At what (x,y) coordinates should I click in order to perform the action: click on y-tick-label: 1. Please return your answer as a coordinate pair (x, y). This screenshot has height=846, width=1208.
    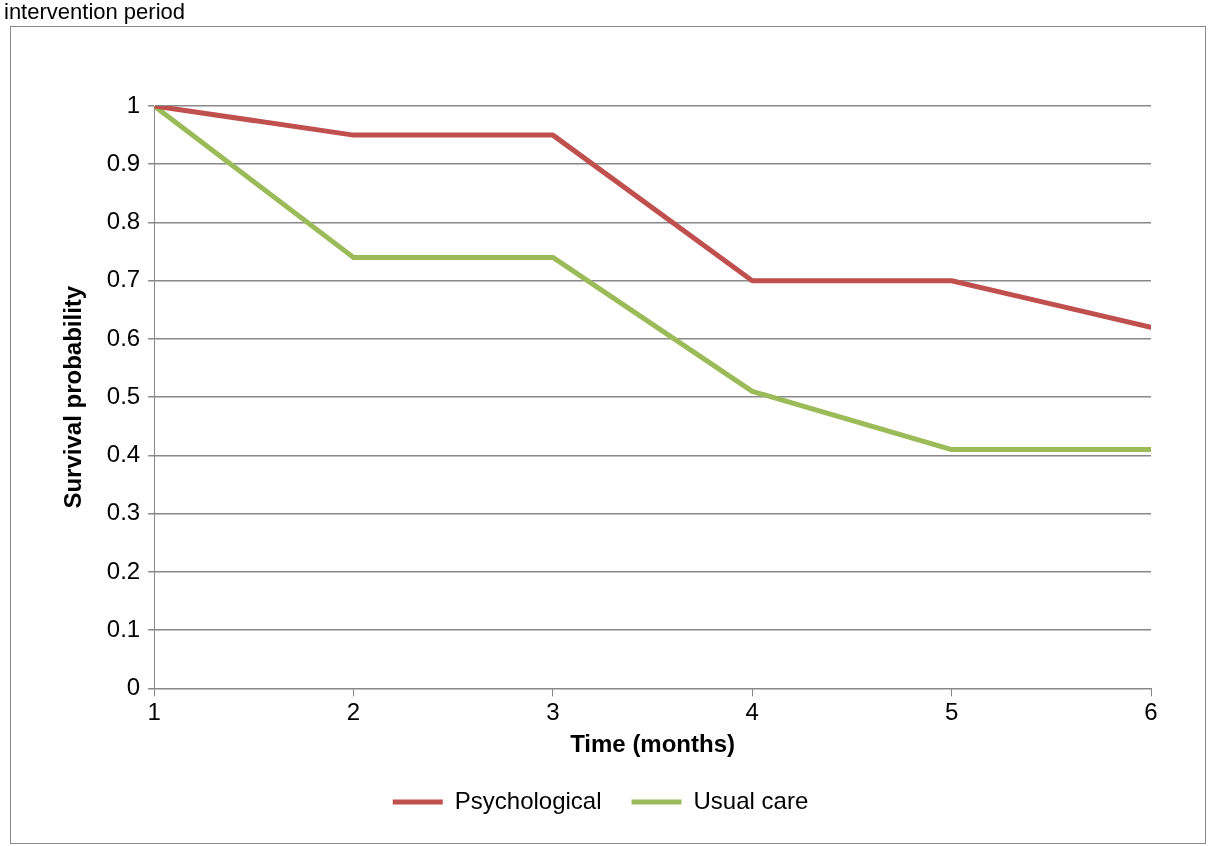
    Looking at the image, I should click on (133, 104).